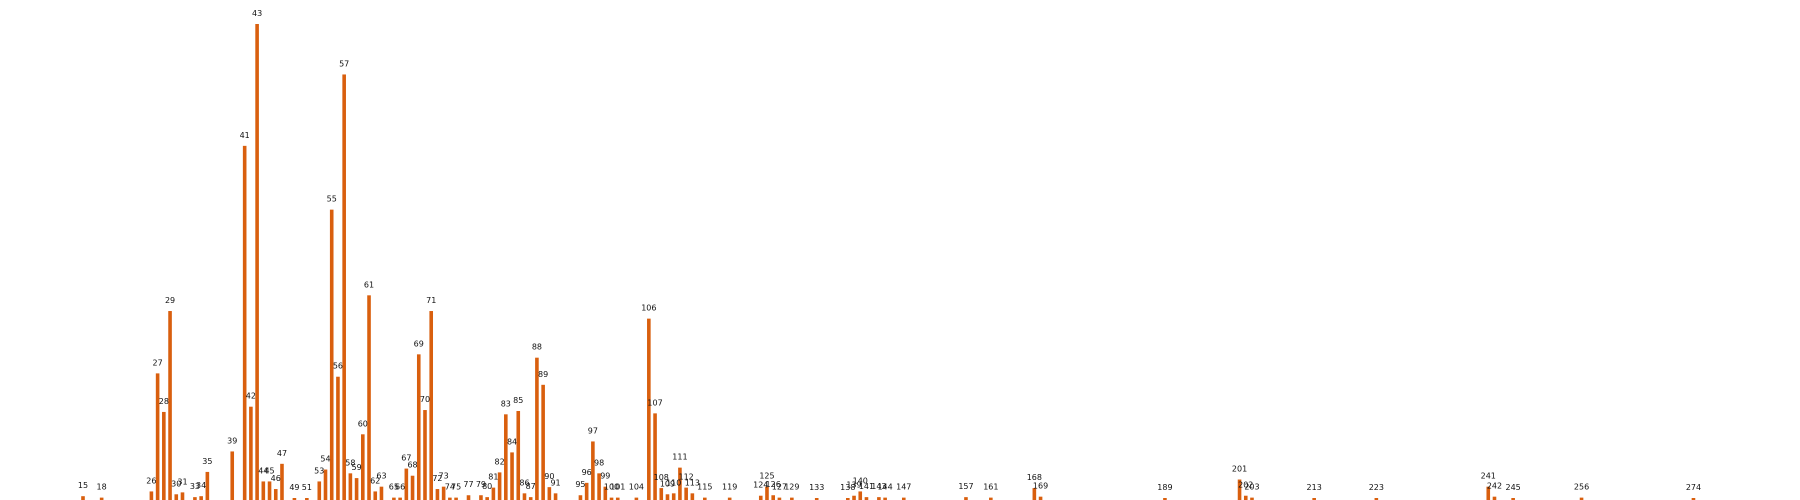 The image size is (1800, 500). I want to click on bar-label-69: 69, so click(419, 343).